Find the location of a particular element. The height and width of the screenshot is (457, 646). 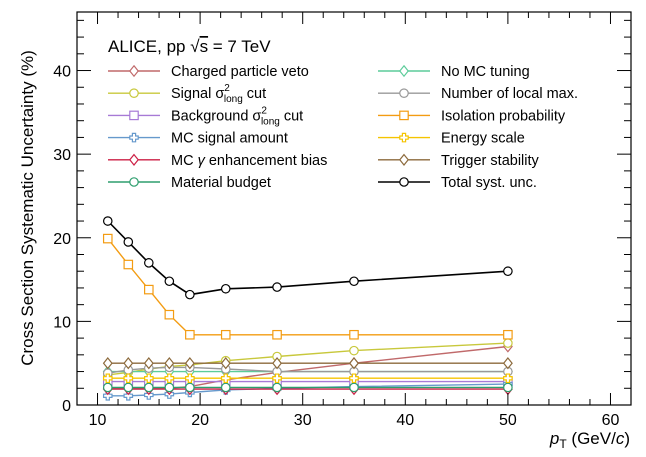

legend-label-main: MC is located at coordinates (184, 161).